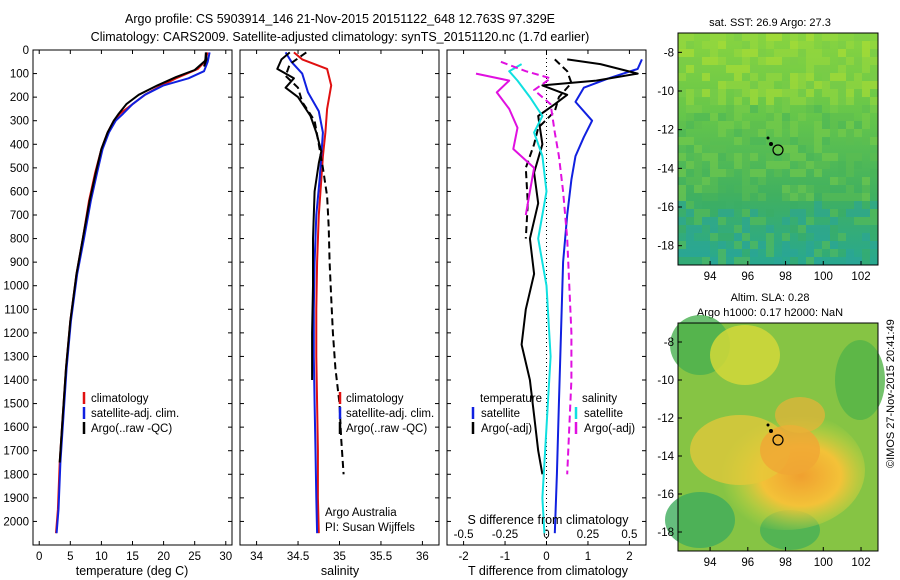  What do you see at coordinates (891, 393) in the screenshot?
I see `imos-credit: ©IMOS 27-Nov-2015 20:41:49` at bounding box center [891, 393].